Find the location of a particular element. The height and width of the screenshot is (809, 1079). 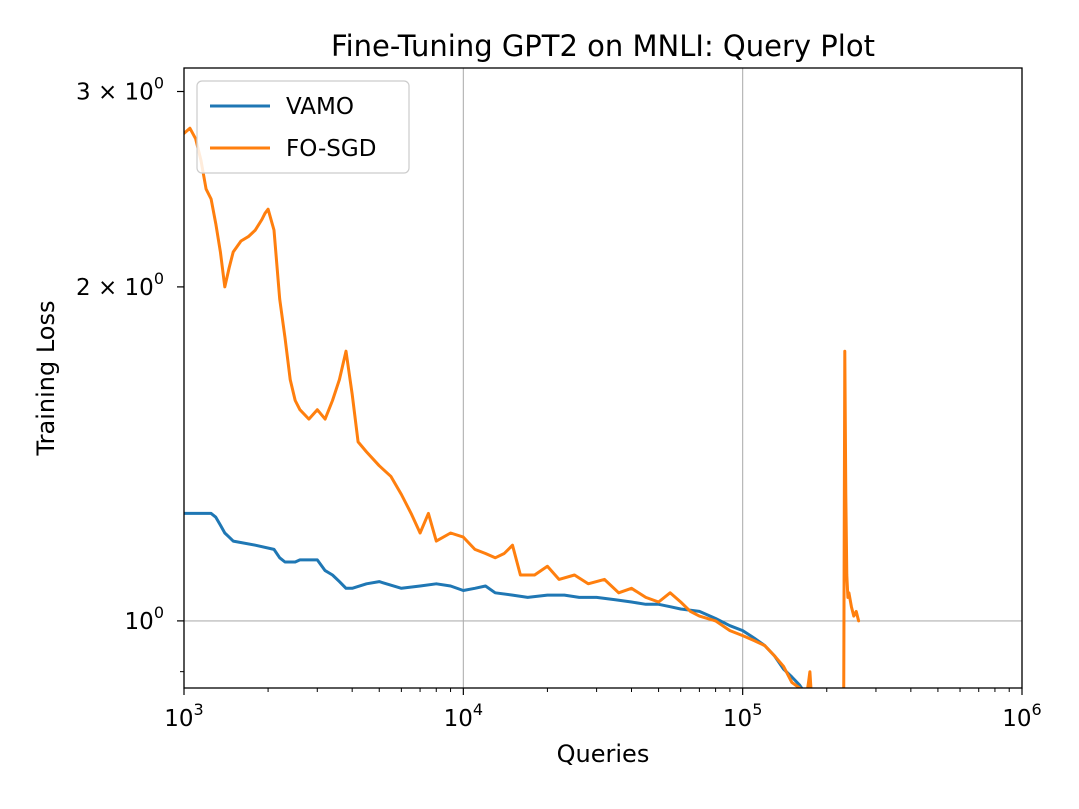

legend: VAMO FO-SGD is located at coordinates (303, 127).